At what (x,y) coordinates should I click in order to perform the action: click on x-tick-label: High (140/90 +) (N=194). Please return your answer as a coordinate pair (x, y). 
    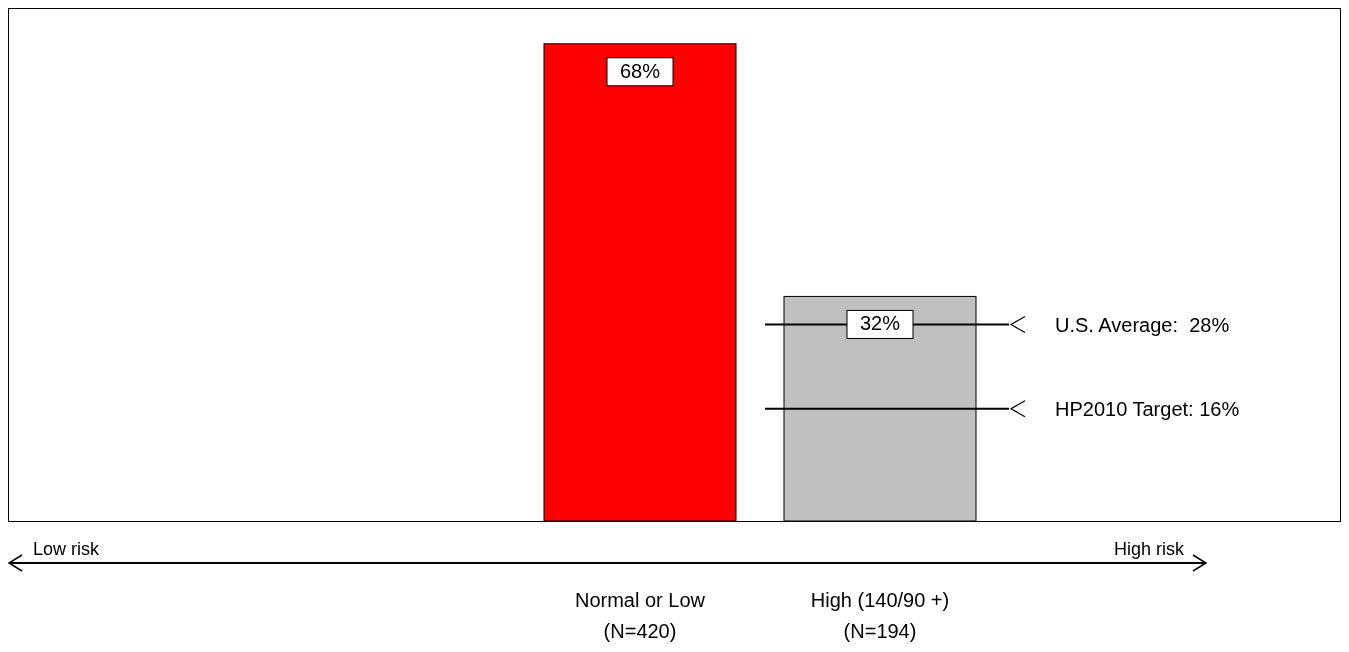
    Looking at the image, I should click on (880, 615).